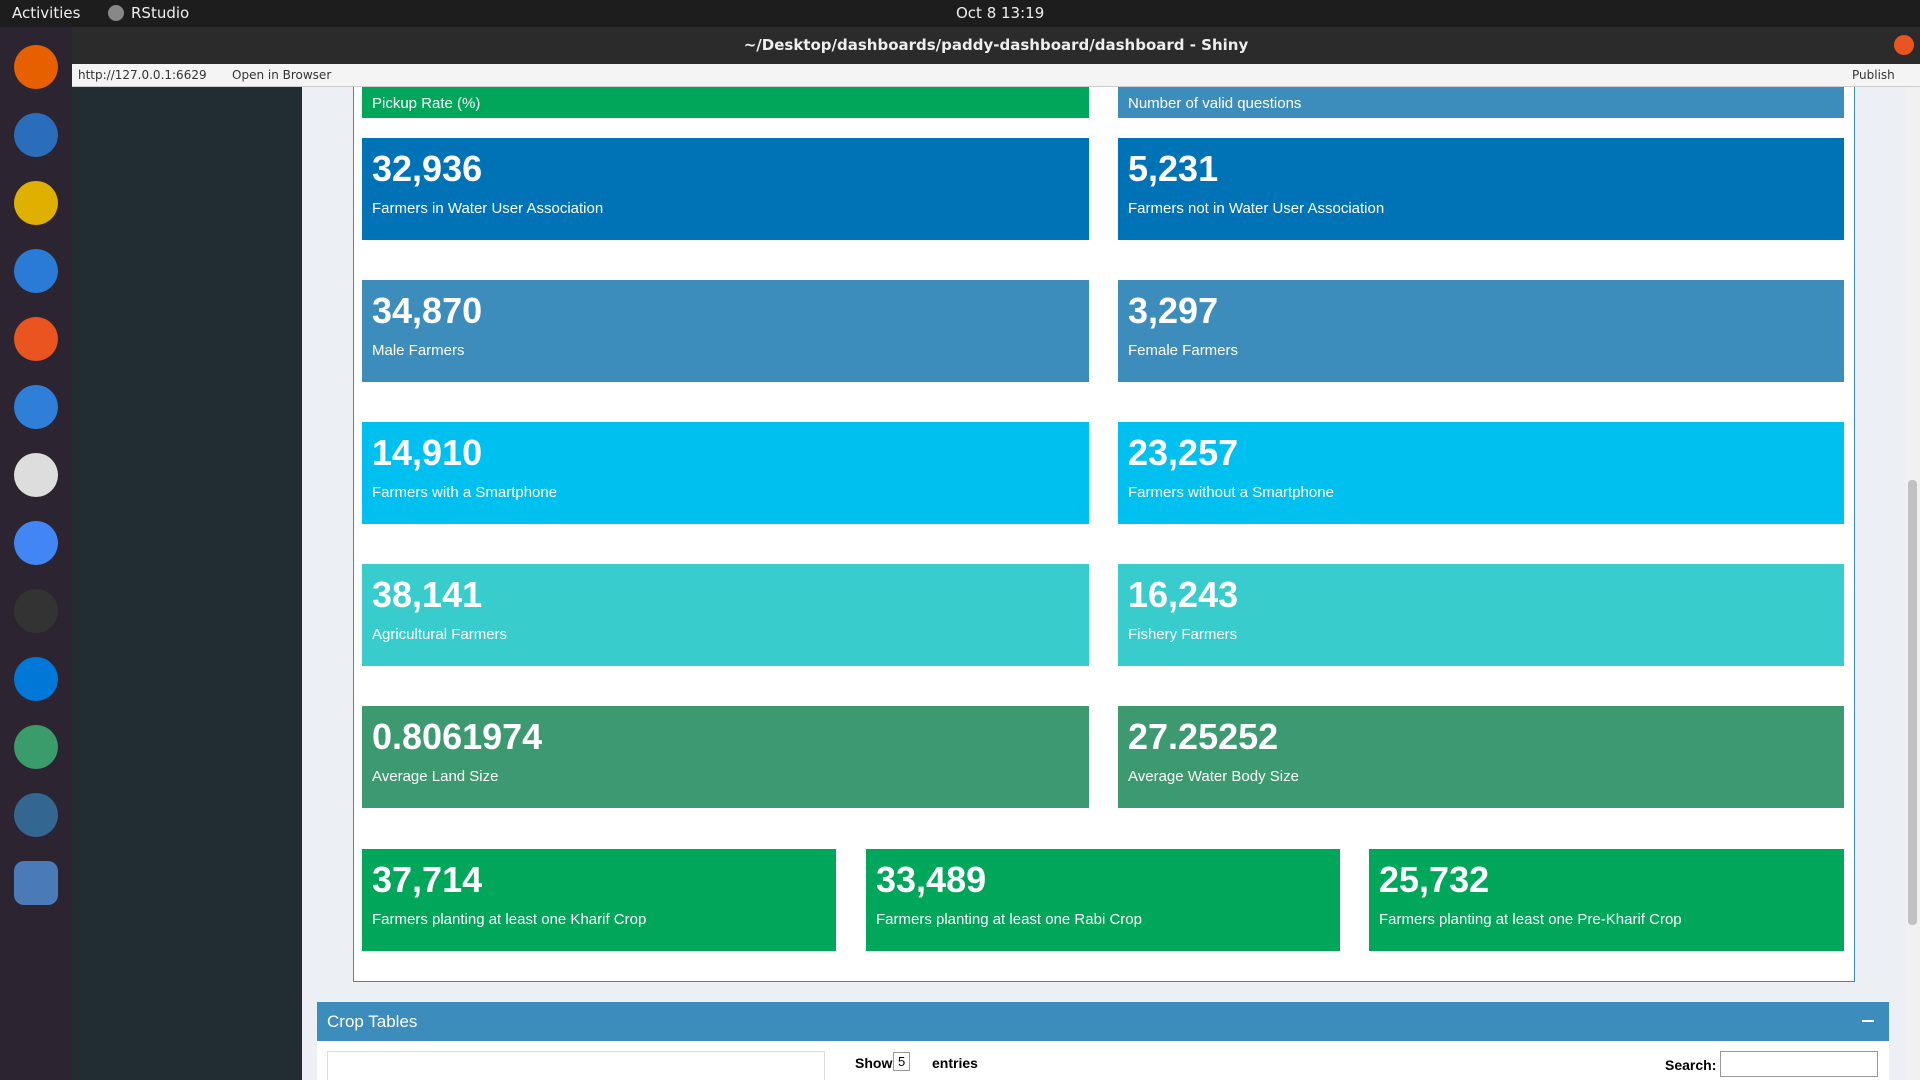  What do you see at coordinates (1799, 1064) in the screenshot?
I see `search-input` at bounding box center [1799, 1064].